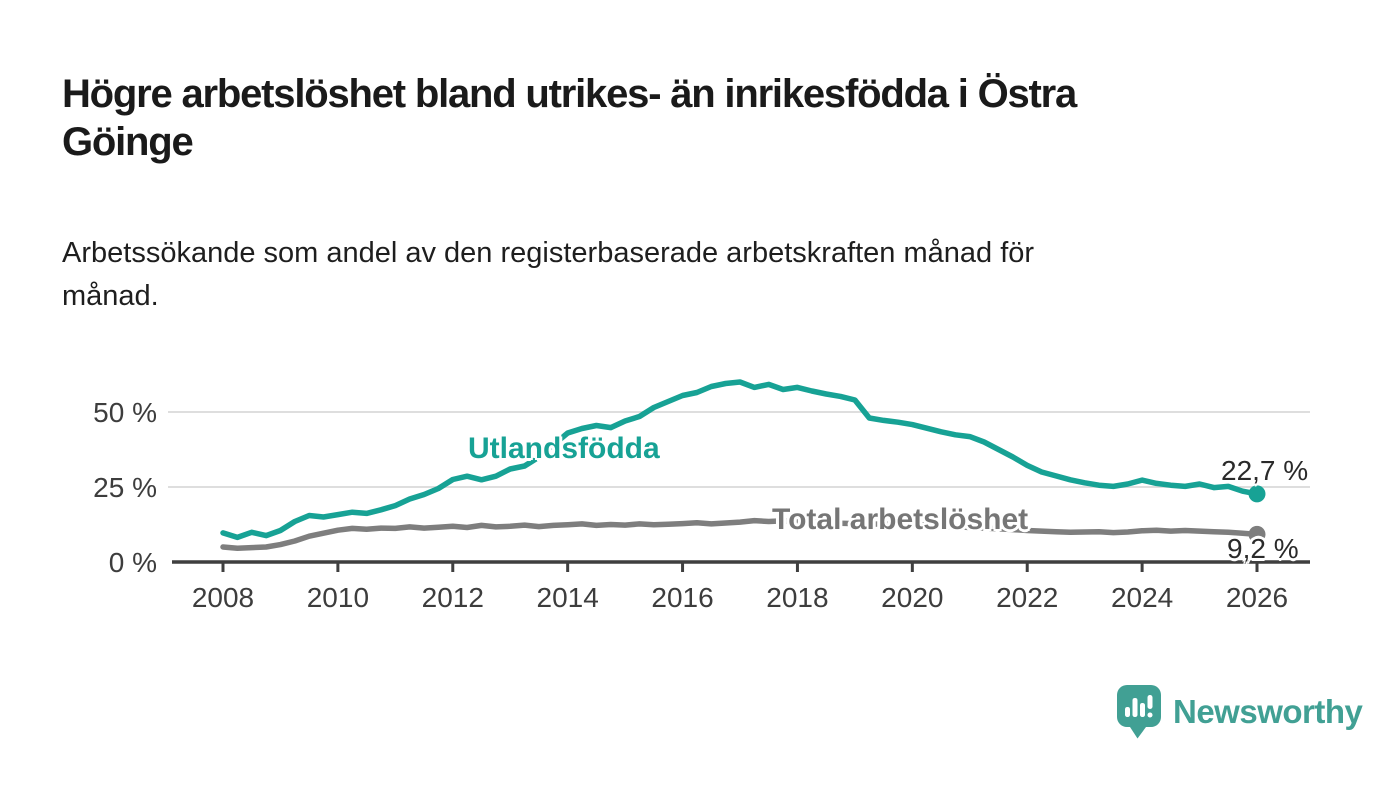 The height and width of the screenshot is (794, 1400). Describe the element at coordinates (338, 597) in the screenshot. I see `svg-text: 2010` at that location.